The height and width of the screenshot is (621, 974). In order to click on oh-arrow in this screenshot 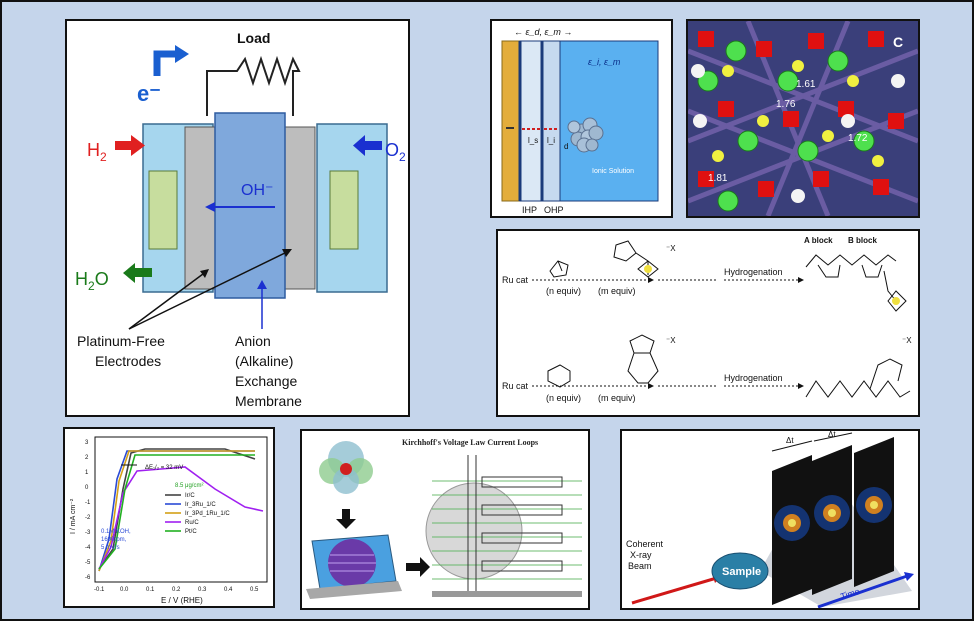, I will do `click(210, 207)`.